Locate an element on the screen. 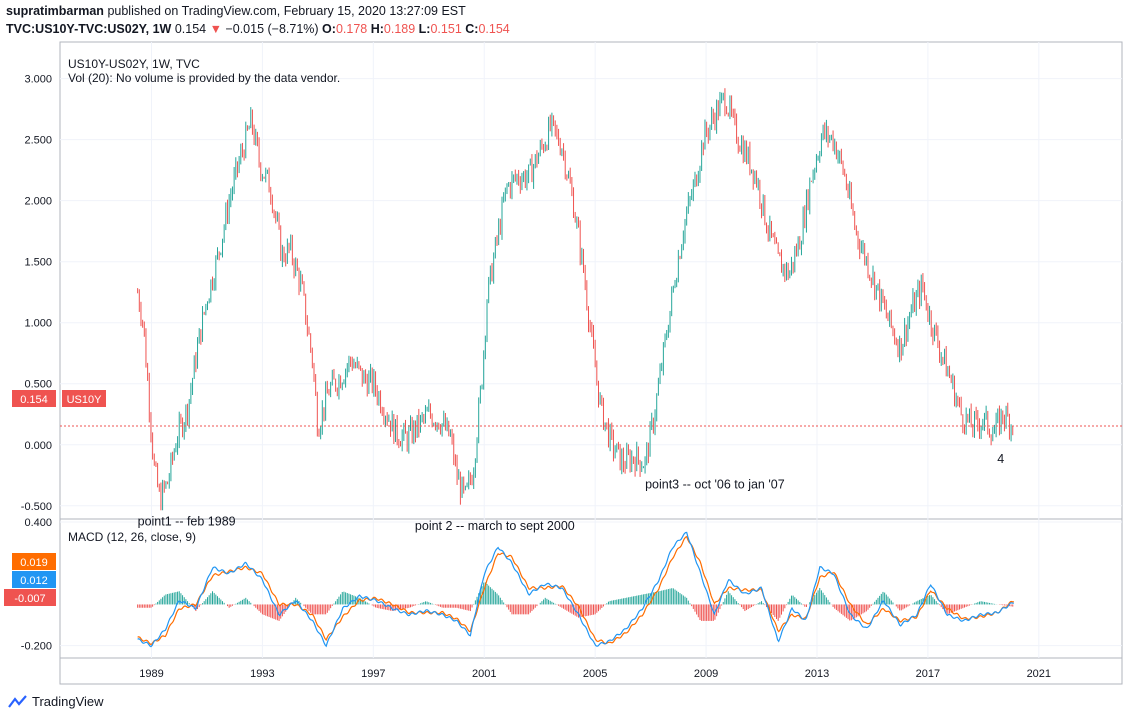 The height and width of the screenshot is (722, 1130). macd-tick-label: -0.200 is located at coordinates (36, 647).